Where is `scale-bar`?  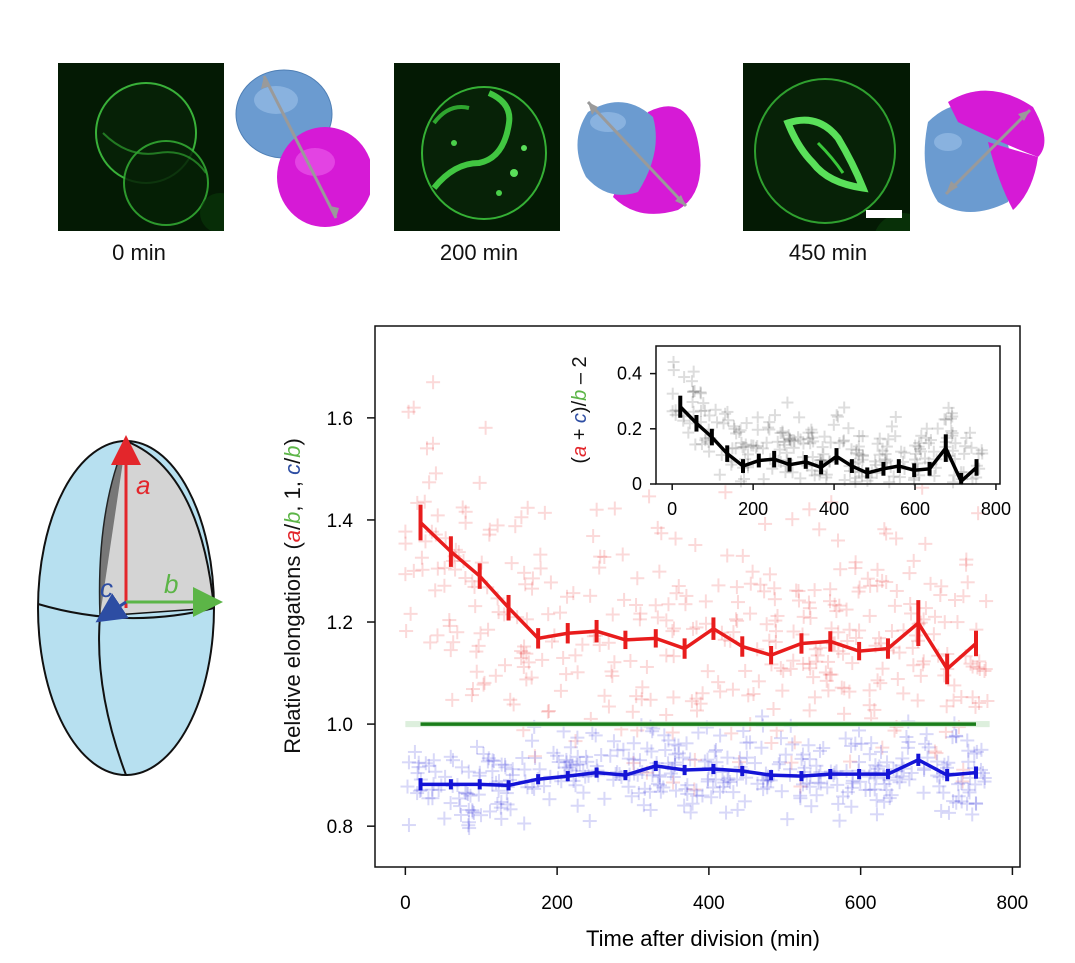
scale-bar is located at coordinates (884, 214).